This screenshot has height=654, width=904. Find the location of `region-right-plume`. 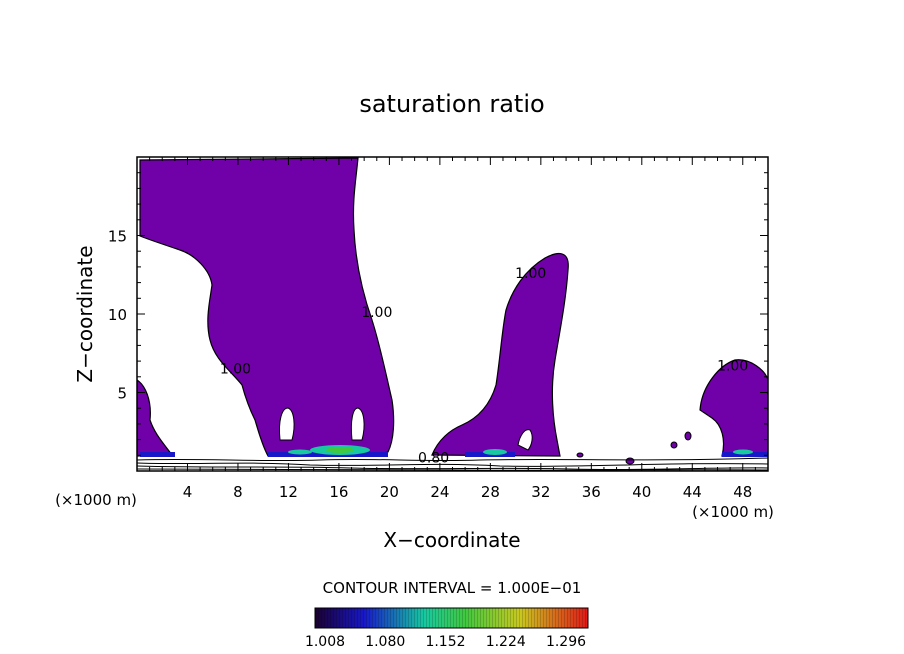

region-right-plume is located at coordinates (733, 408).